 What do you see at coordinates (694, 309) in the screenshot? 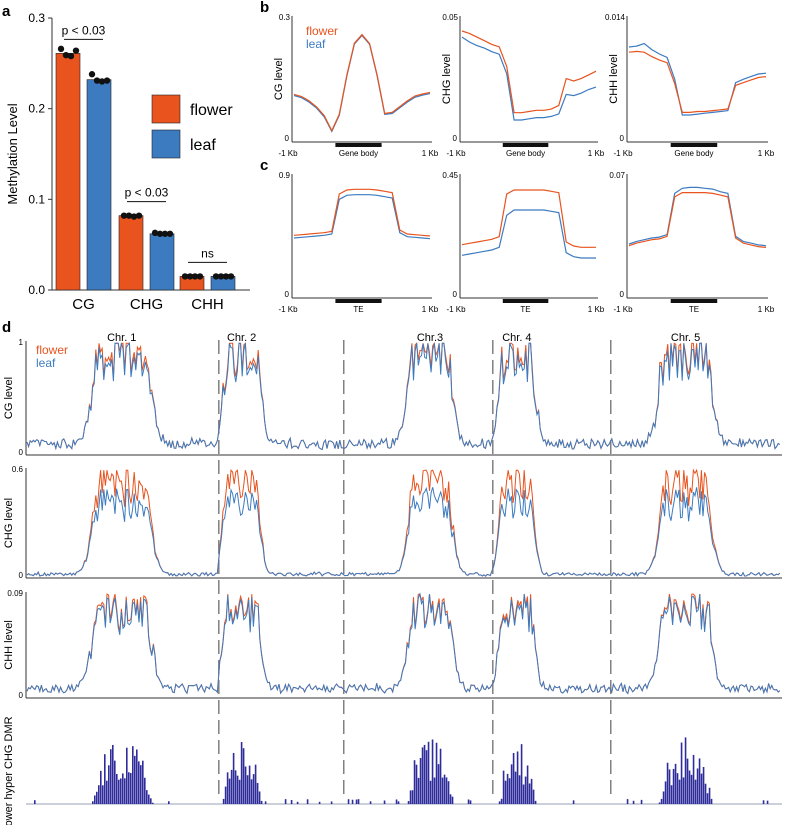
I see `x-mid-label: TE` at bounding box center [694, 309].